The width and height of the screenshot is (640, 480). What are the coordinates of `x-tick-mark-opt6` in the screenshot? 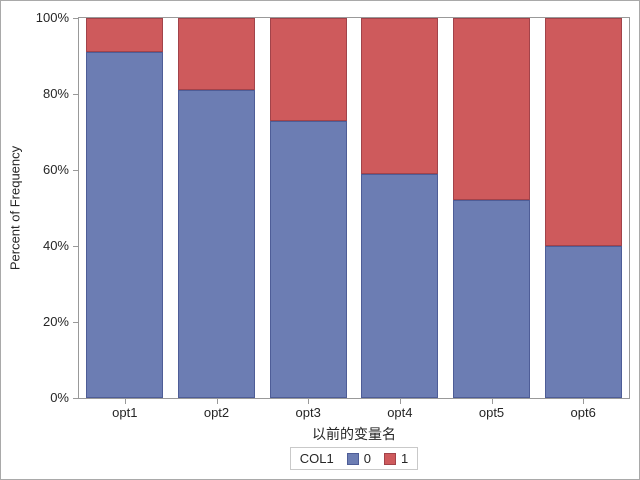 It's located at (584, 401).